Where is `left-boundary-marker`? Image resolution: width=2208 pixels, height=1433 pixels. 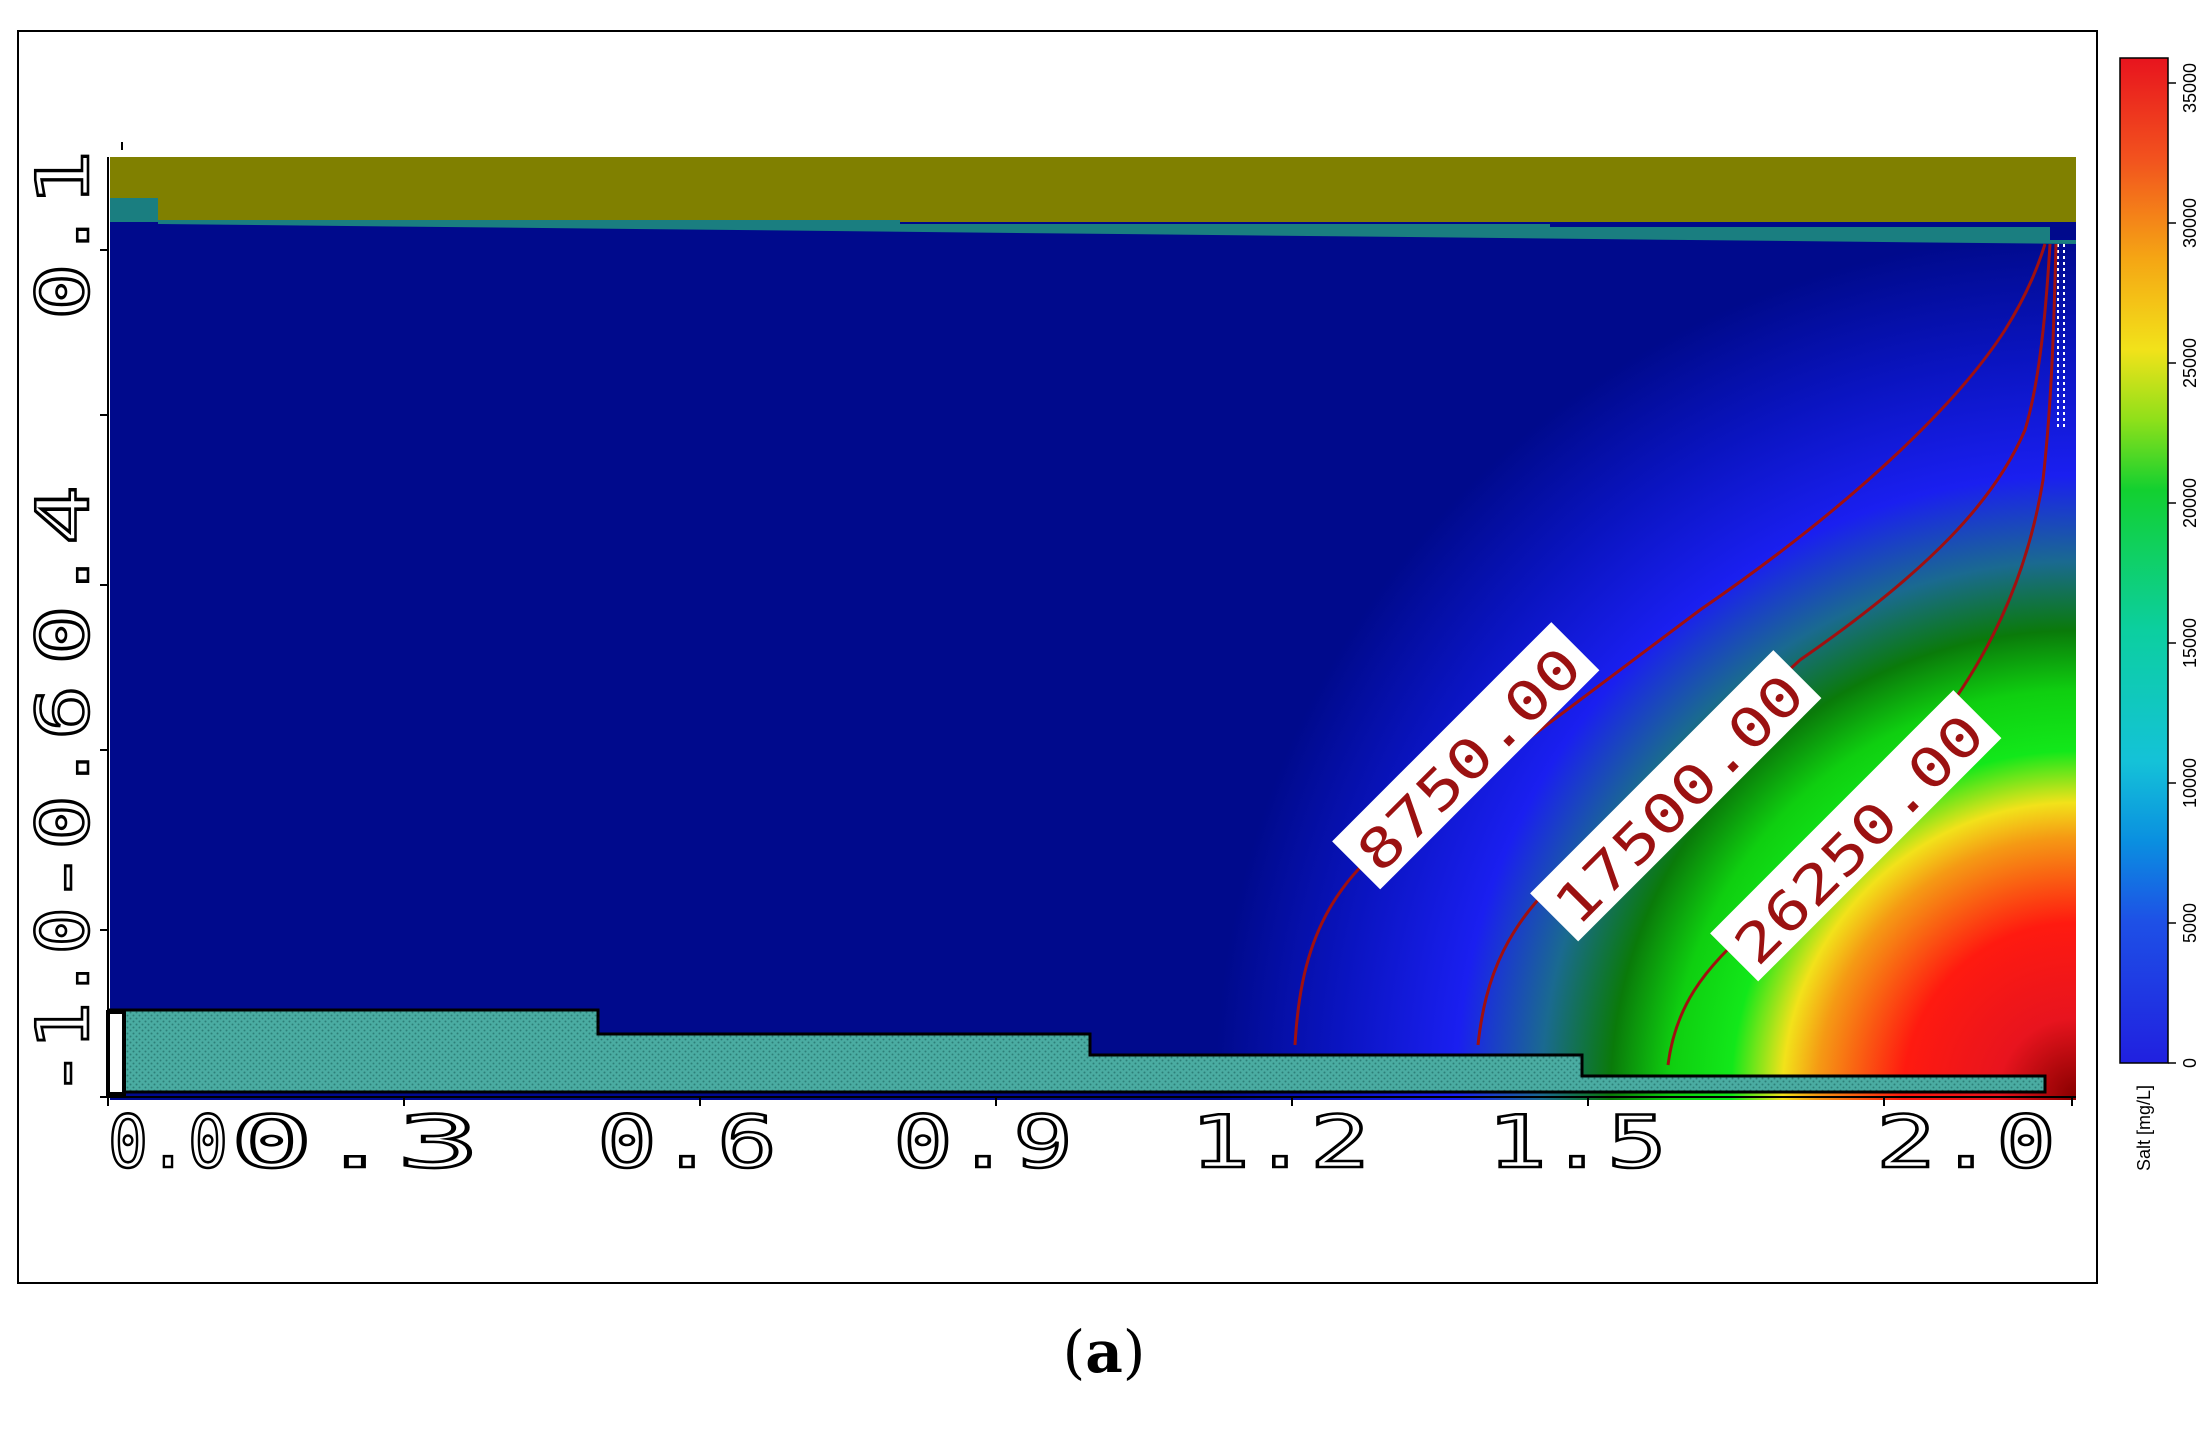 left-boundary-marker is located at coordinates (116, 1053).